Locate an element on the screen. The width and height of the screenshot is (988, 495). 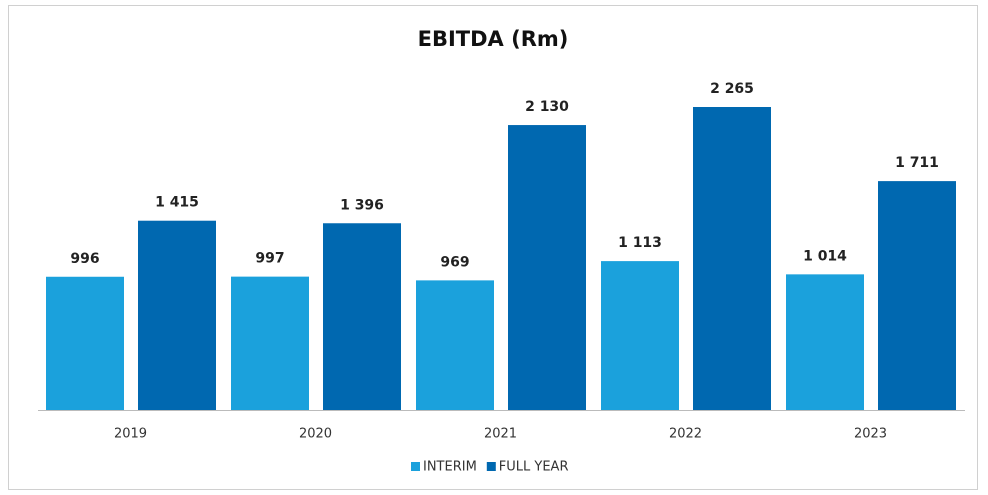
data-label: 1 396 is located at coordinates (362, 205).